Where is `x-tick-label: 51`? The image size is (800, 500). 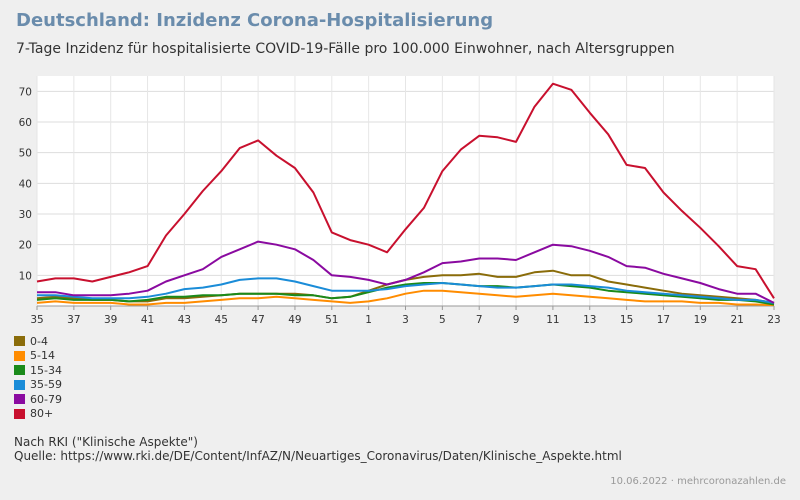 x-tick-label: 51 is located at coordinates (331, 320).